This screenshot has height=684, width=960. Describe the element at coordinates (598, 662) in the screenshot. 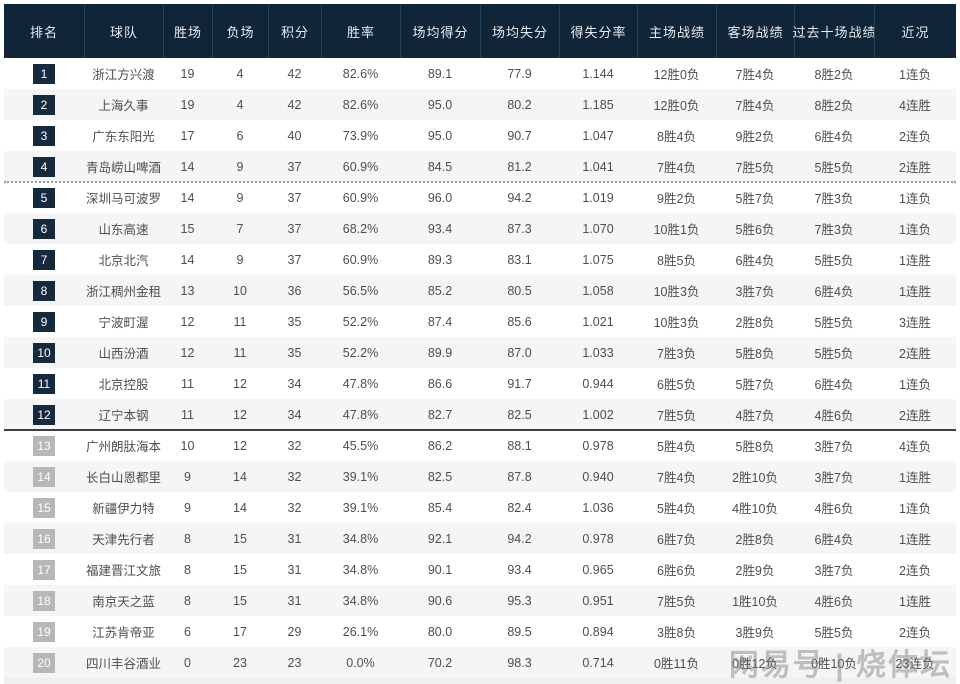

I see `cell-ratio: 0.714` at that location.